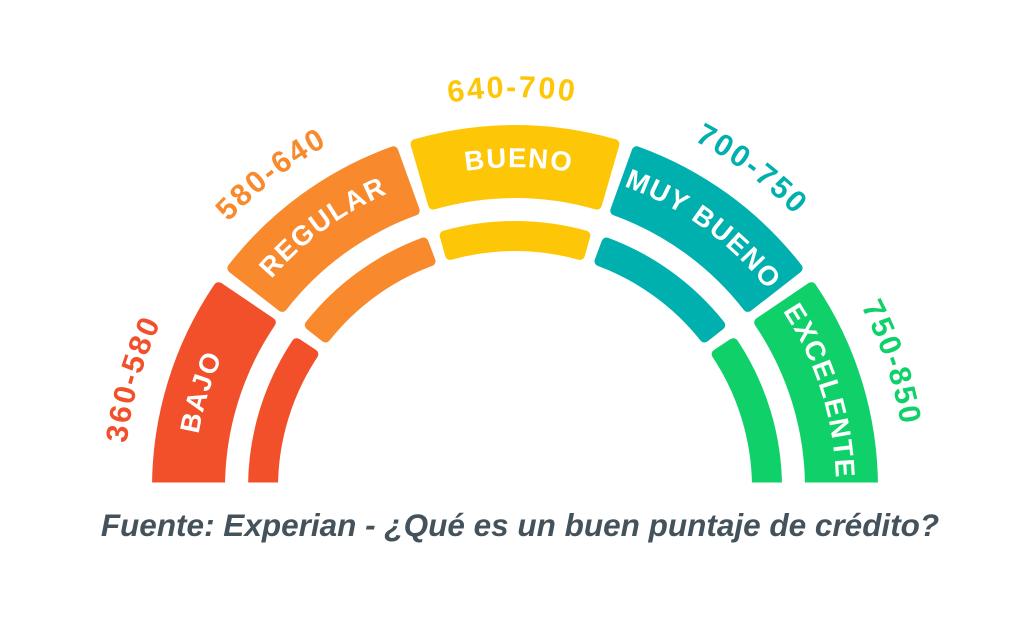 This screenshot has width=1024, height=640. I want to click on svg-text: 360-580, so click(134, 377).